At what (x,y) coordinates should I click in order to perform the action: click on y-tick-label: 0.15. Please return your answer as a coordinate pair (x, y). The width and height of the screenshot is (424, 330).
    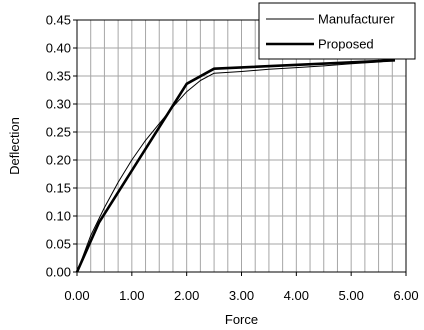
    Looking at the image, I should click on (58, 188).